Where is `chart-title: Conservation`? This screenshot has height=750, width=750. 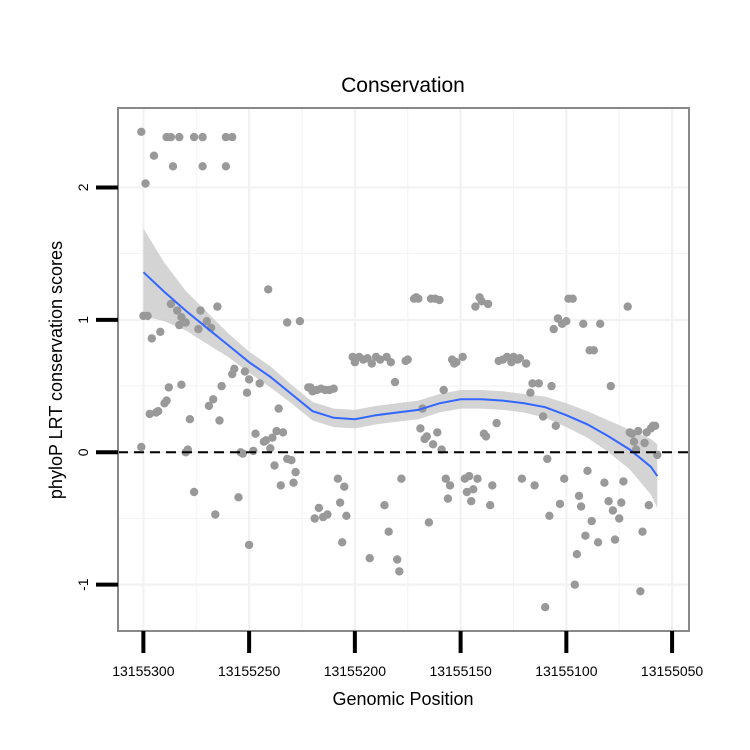
chart-title: Conservation is located at coordinates (403, 85).